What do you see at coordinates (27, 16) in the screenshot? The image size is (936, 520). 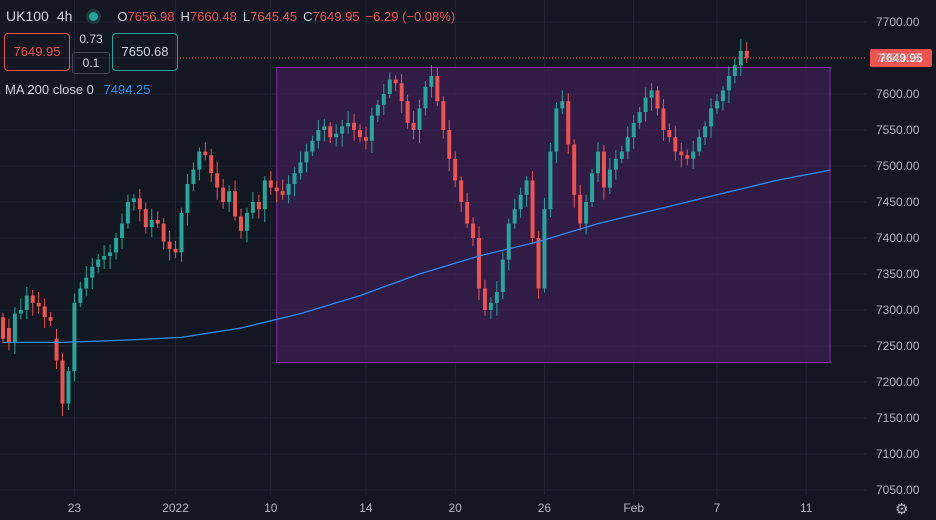 I see `symbol-label: UK100` at bounding box center [27, 16].